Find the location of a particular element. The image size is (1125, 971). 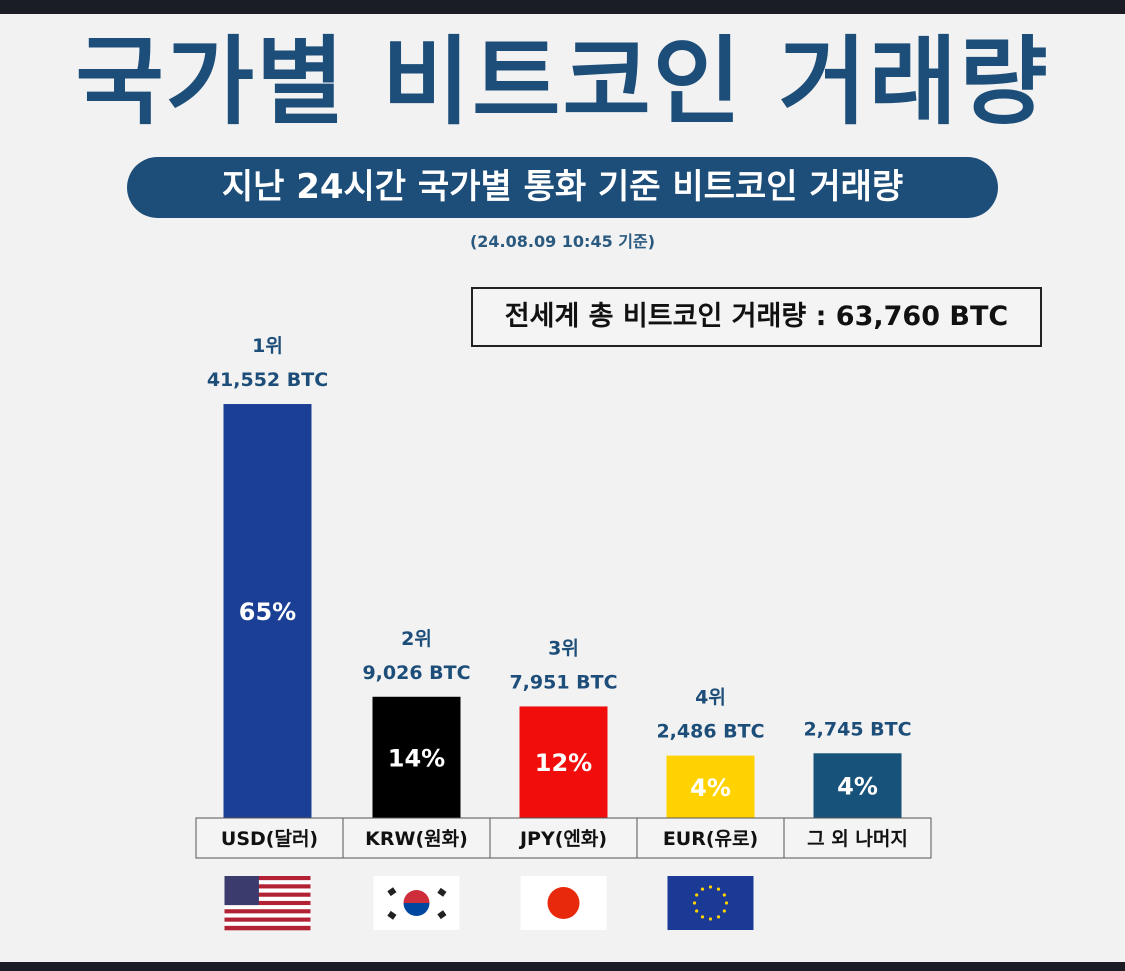

flag-bg is located at coordinates (710, 903).